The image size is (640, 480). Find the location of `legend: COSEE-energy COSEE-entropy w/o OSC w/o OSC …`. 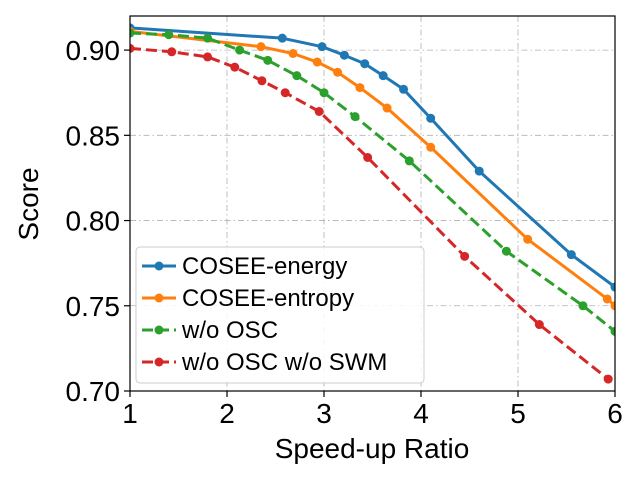

legend: COSEE-energy COSEE-entropy w/o OSC w/o OSC … is located at coordinates (280, 315).